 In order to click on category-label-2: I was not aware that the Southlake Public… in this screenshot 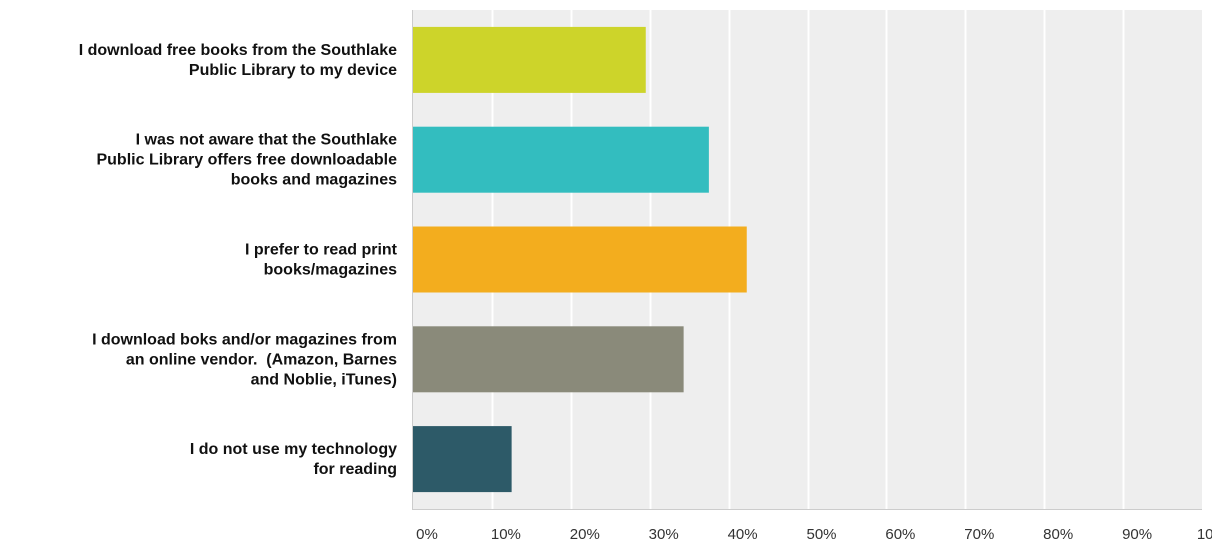, I will do `click(246, 160)`.